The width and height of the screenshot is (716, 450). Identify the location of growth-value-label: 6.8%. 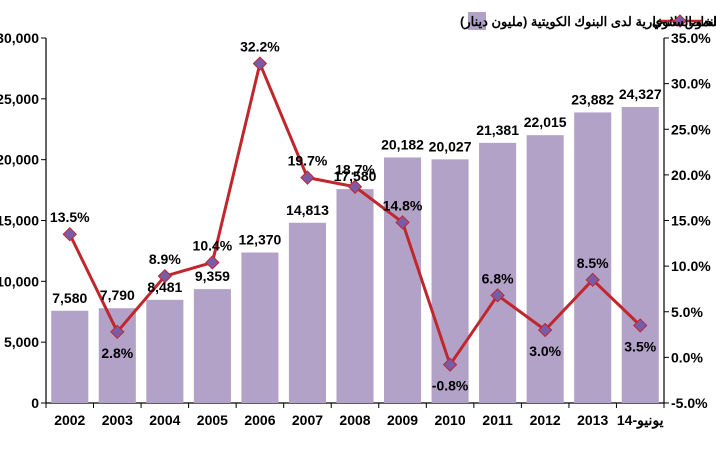
(498, 278).